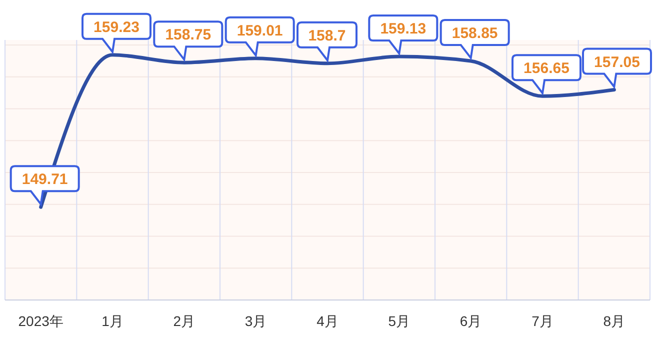  I want to click on x-tick-label: 8月, so click(614, 321).